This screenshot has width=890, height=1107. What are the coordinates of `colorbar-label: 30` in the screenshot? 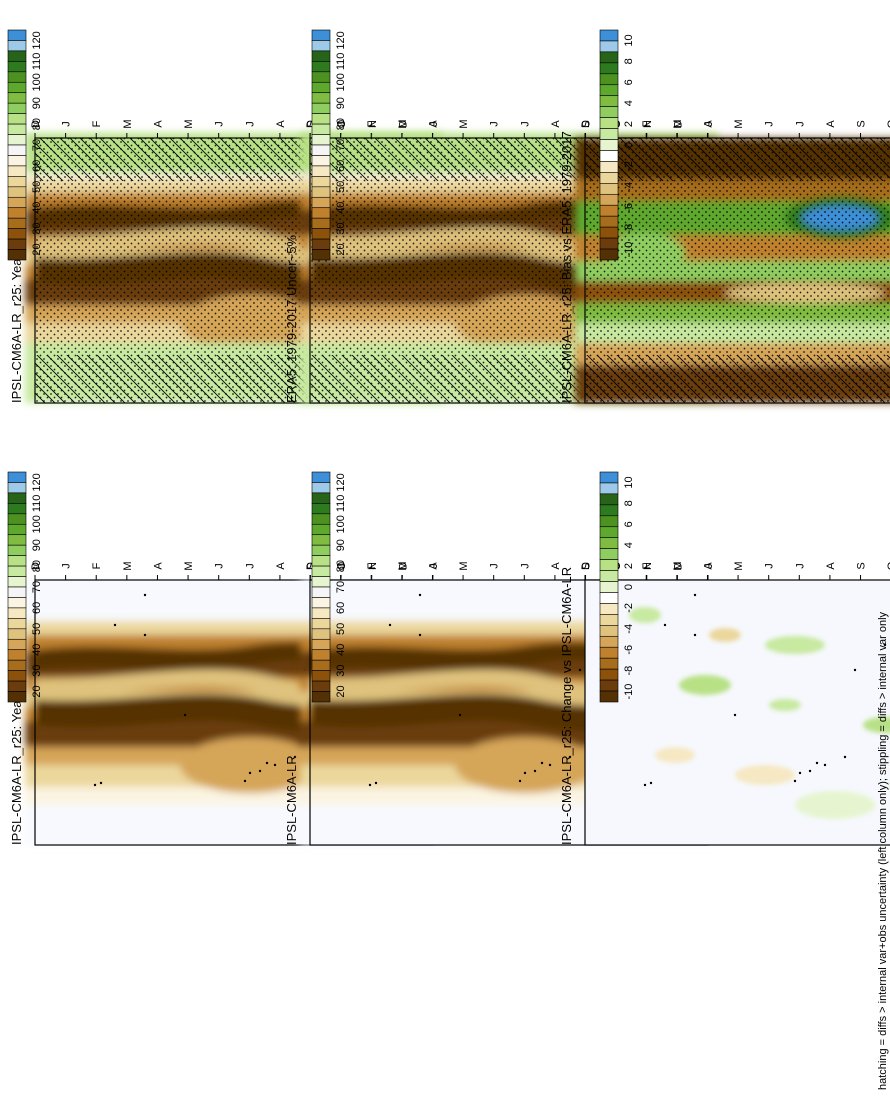 It's located at (341, 671).